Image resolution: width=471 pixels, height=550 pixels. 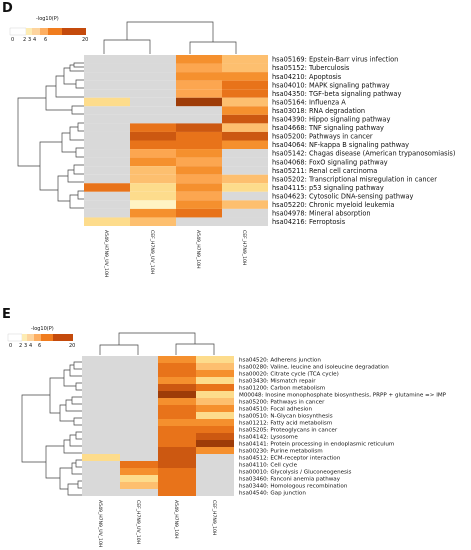 What do you see at coordinates (100, 523) in the screenshot?
I see `column-label: A549_H7N9_UV_10H` at bounding box center [100, 523].